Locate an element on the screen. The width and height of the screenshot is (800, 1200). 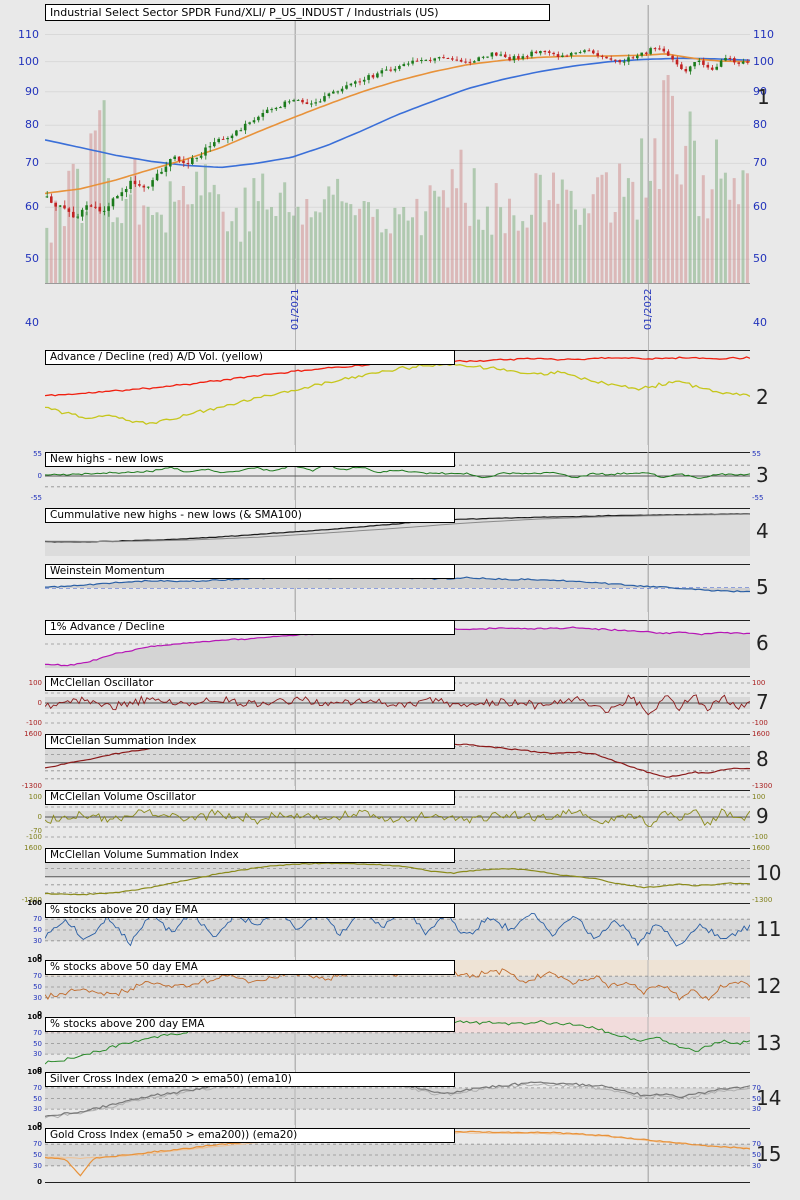
panel-number: 1 is located at coordinates (763, 97).